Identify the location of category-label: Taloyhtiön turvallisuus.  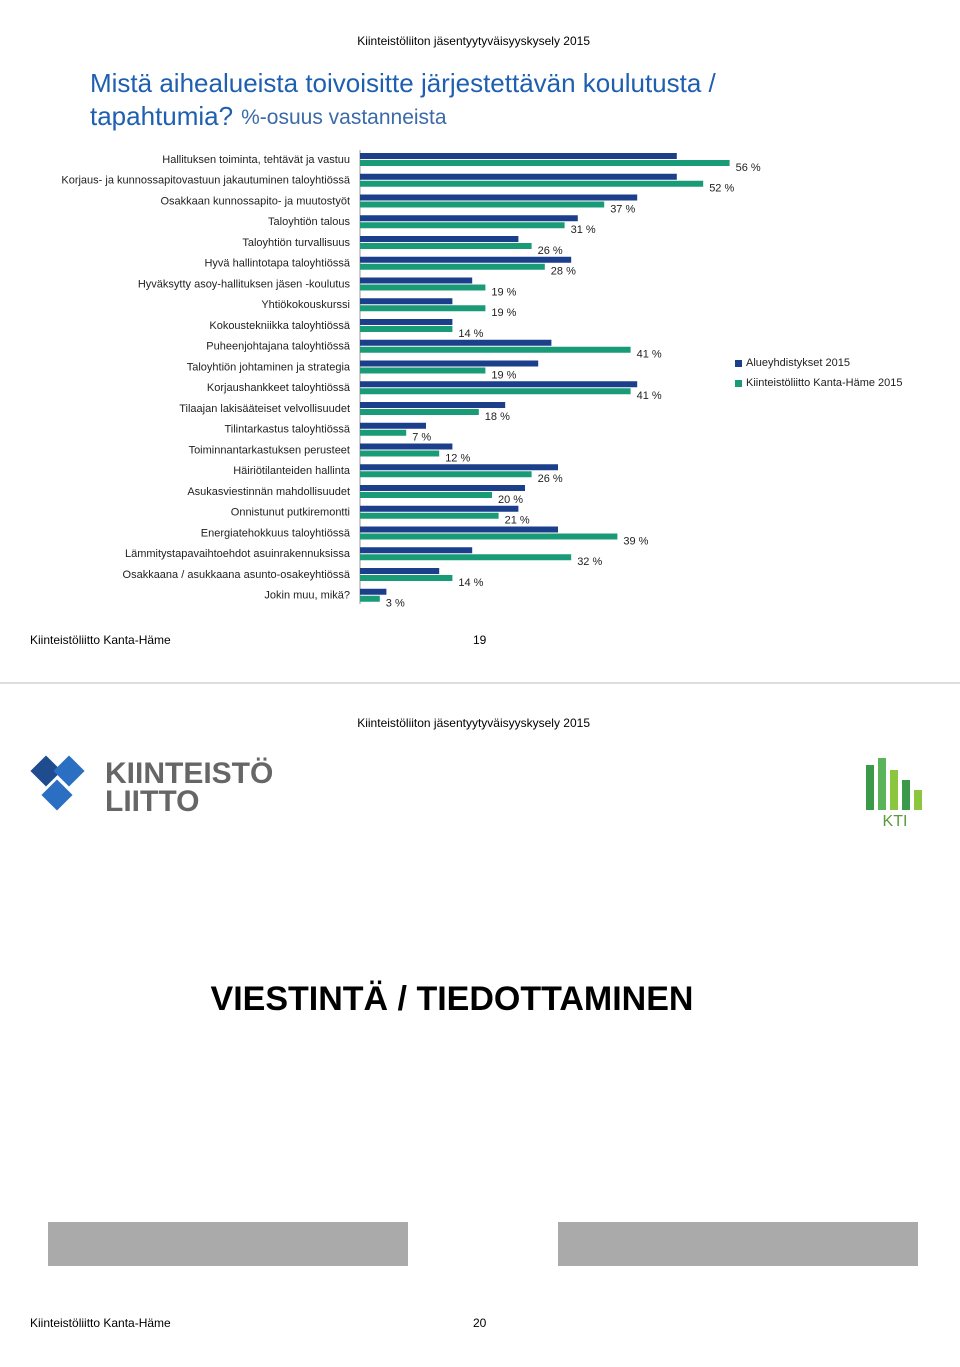
(296, 243).